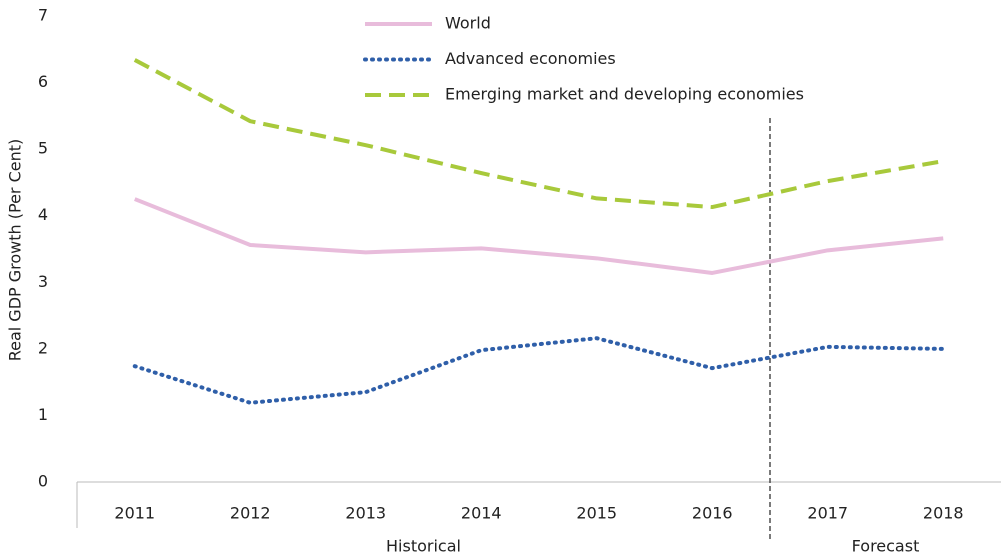 The image size is (1003, 560). Describe the element at coordinates (712, 513) in the screenshot. I see `x-tick-label: 2016` at that location.